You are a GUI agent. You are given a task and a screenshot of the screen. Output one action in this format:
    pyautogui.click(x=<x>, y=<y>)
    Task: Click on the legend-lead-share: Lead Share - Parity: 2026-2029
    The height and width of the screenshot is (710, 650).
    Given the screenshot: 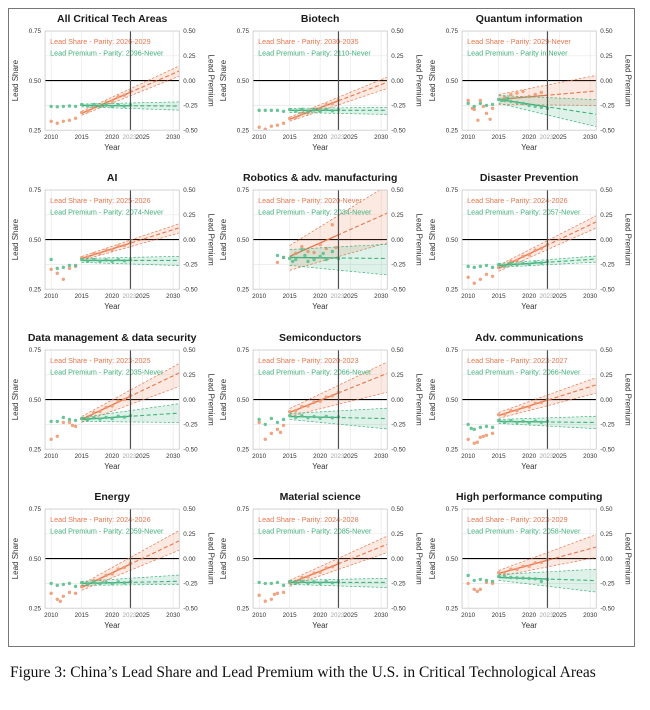 What is the action you would take?
    pyautogui.click(x=100, y=41)
    